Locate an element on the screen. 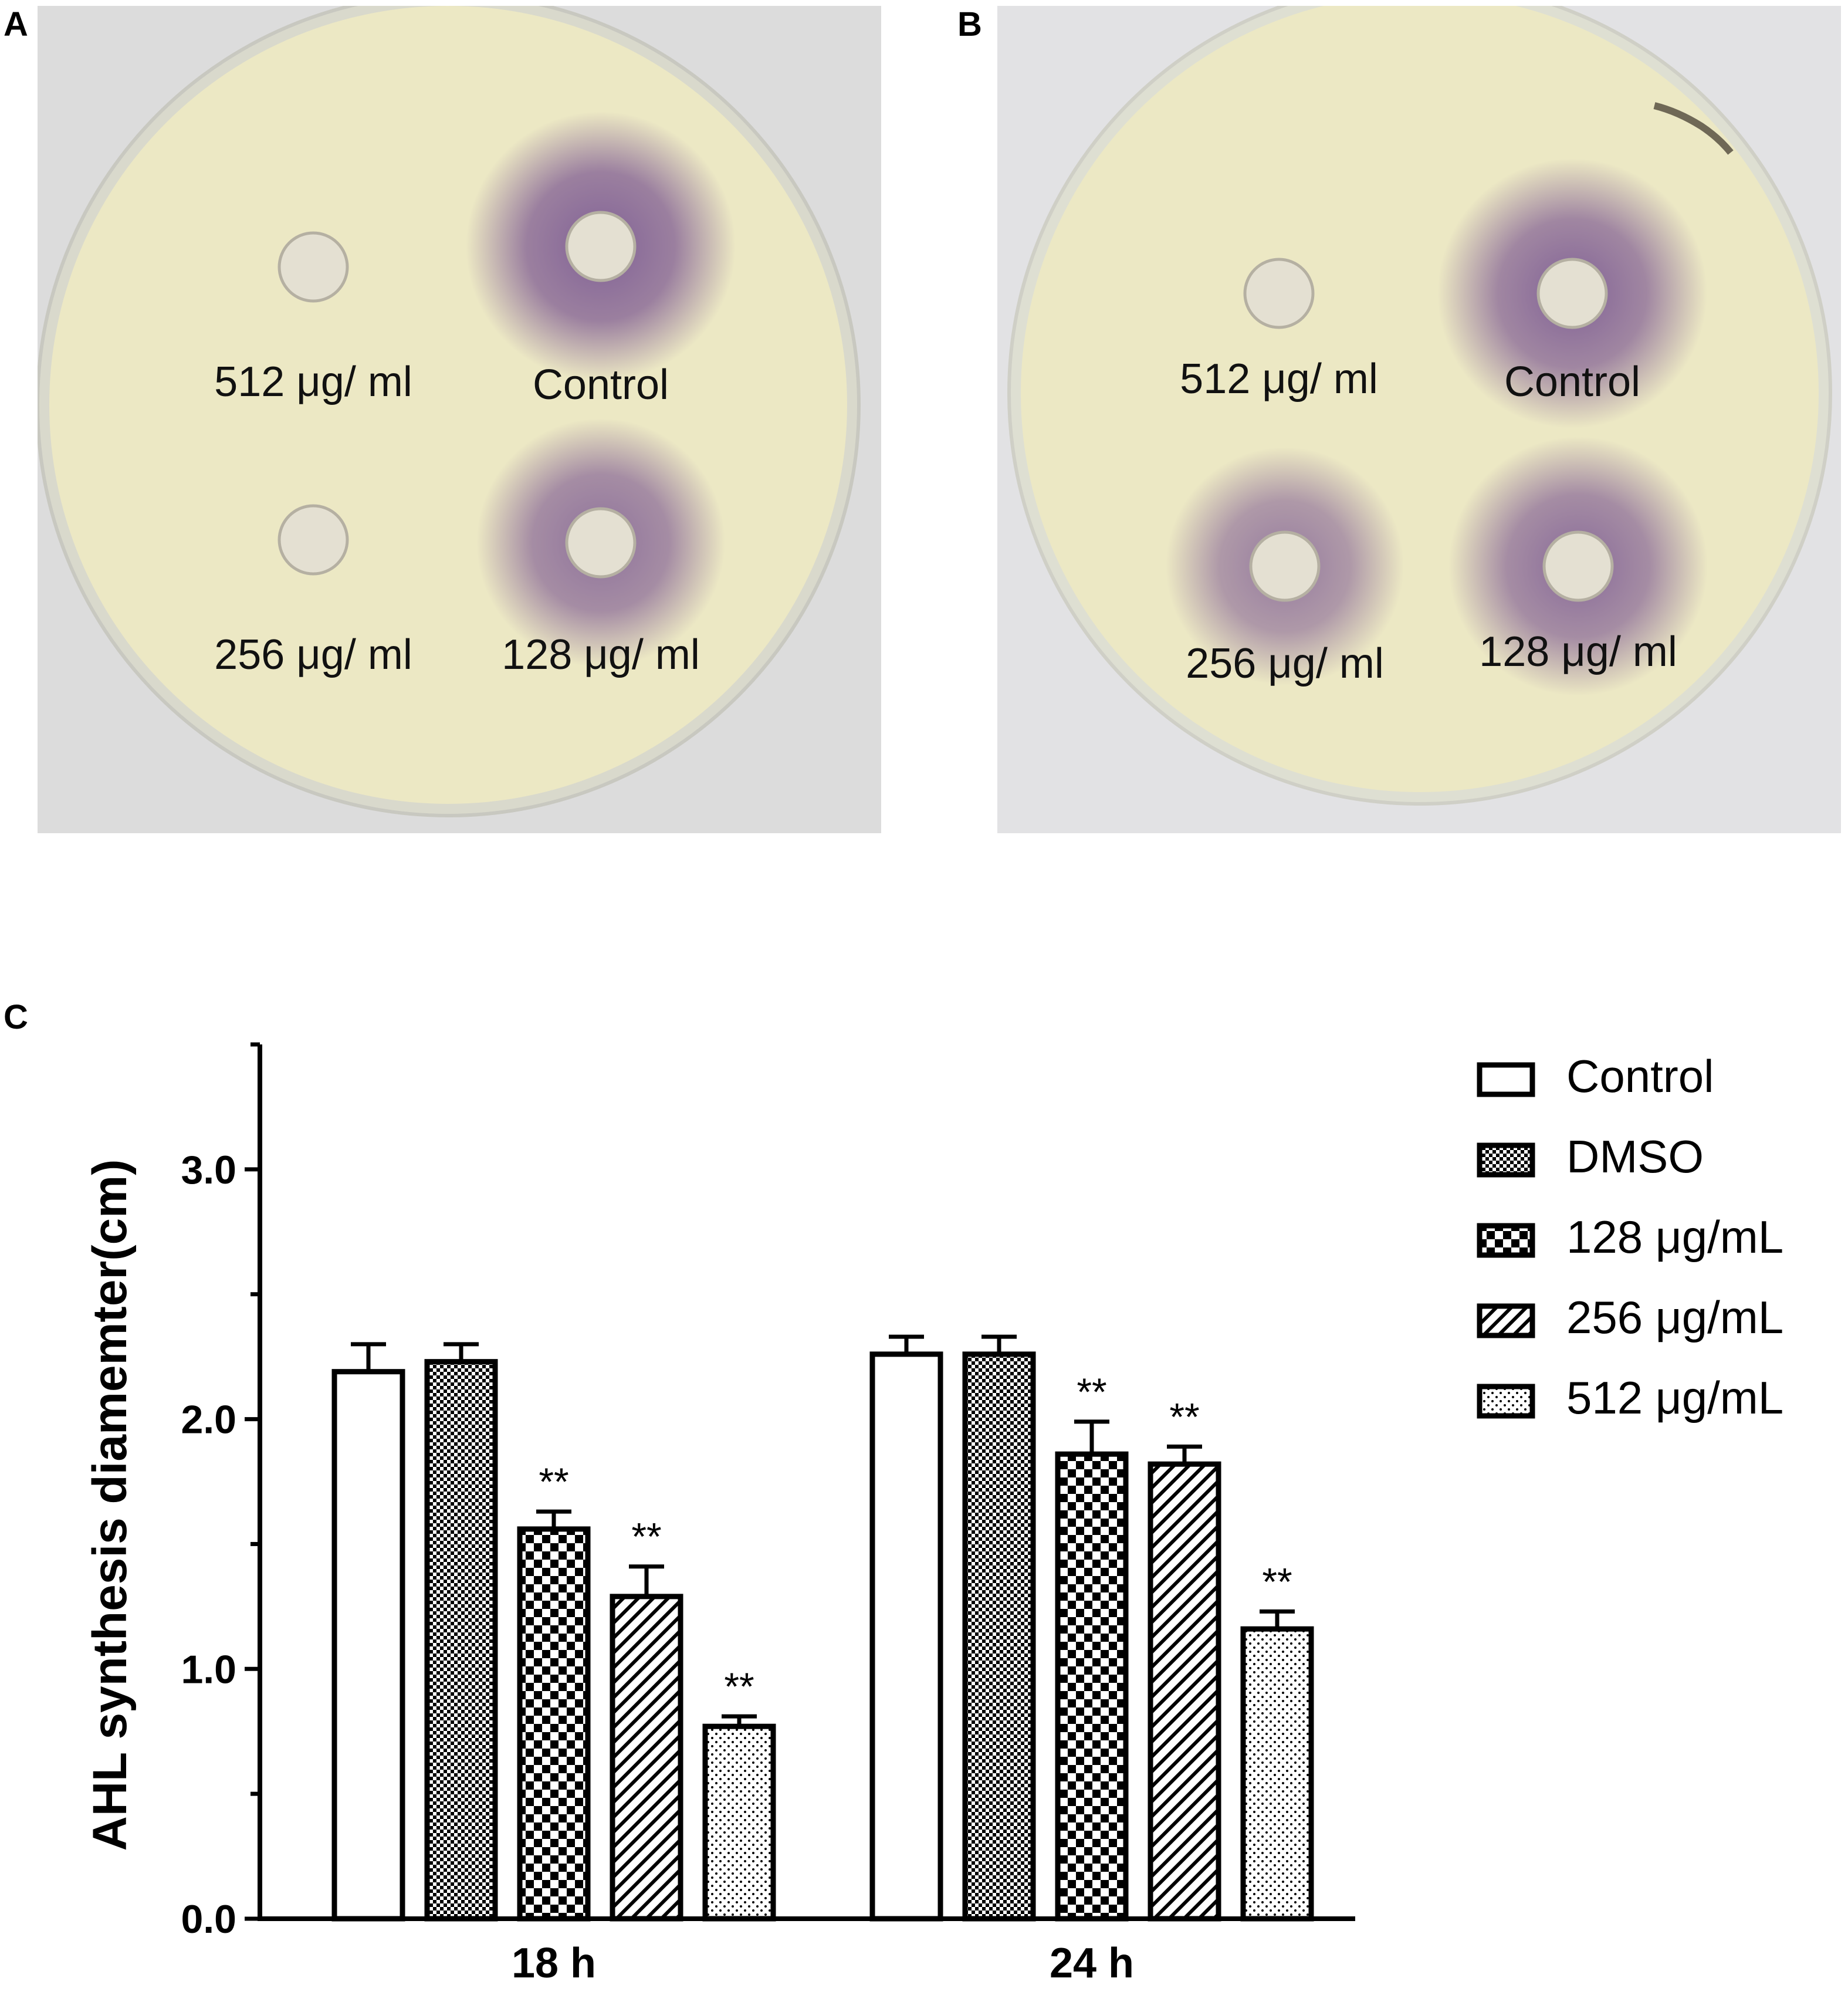 The width and height of the screenshot is (1848, 1995). legend-label: DMSO is located at coordinates (1635, 1156).